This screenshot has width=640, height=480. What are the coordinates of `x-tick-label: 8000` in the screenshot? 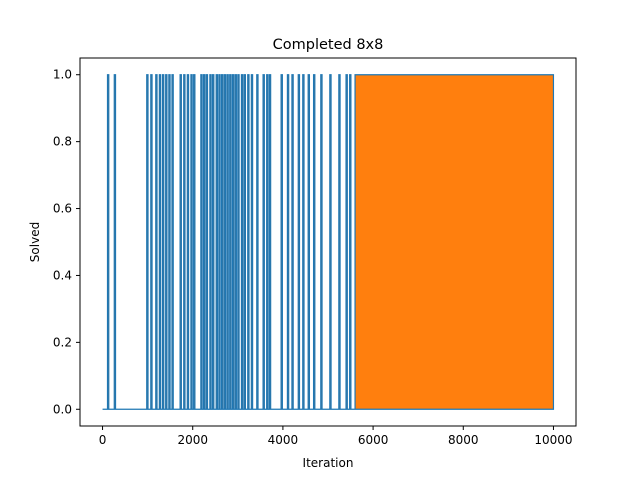 It's located at (463, 440).